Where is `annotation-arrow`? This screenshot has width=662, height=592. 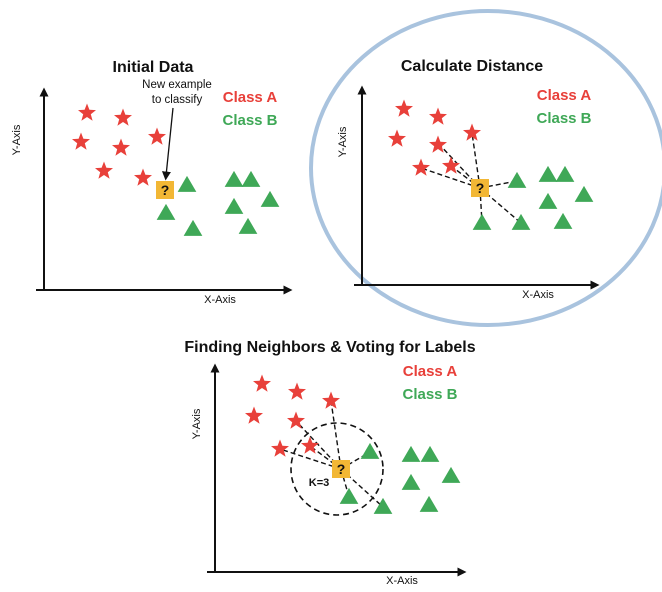 annotation-arrow is located at coordinates (167, 144).